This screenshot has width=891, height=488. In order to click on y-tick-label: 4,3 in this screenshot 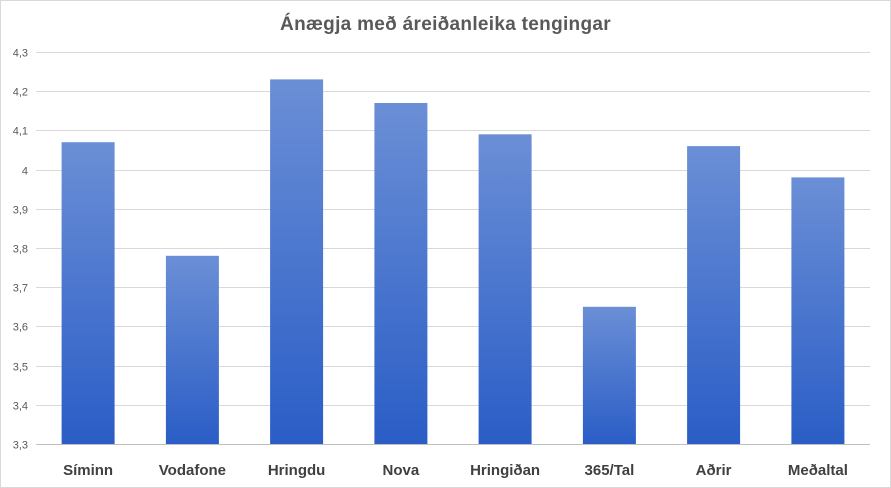, I will do `click(20, 54)`.